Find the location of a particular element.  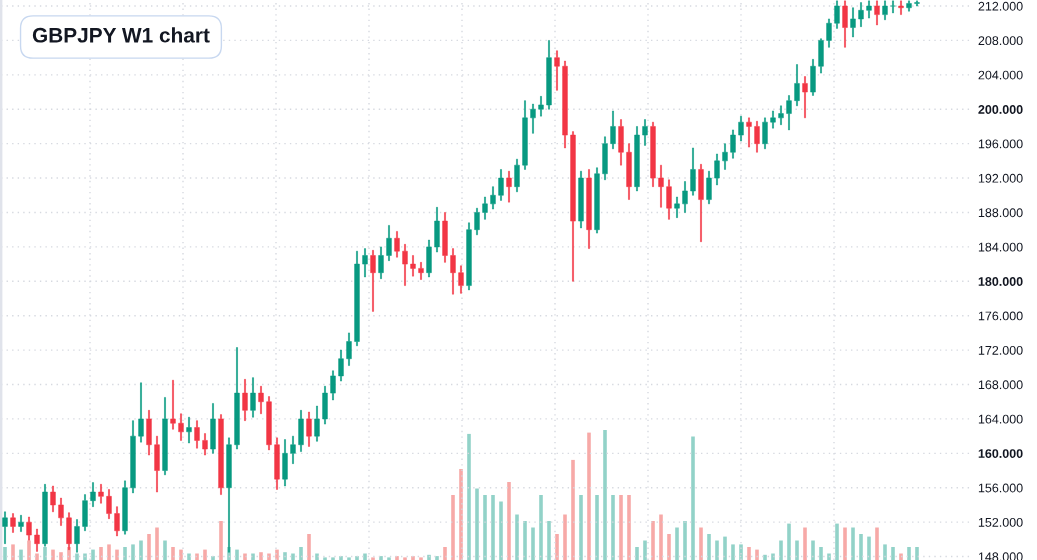

y-tick-label: 192.000 is located at coordinates (1000, 178).